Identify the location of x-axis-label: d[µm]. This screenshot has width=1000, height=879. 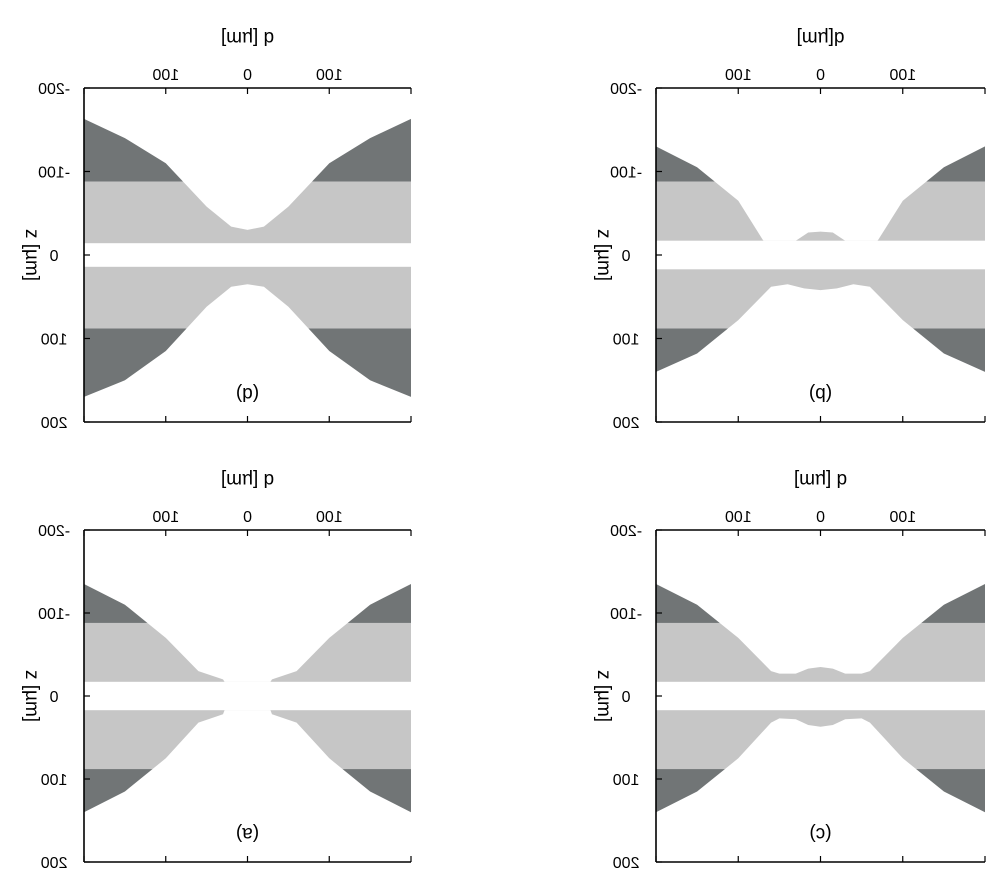
(821, 37).